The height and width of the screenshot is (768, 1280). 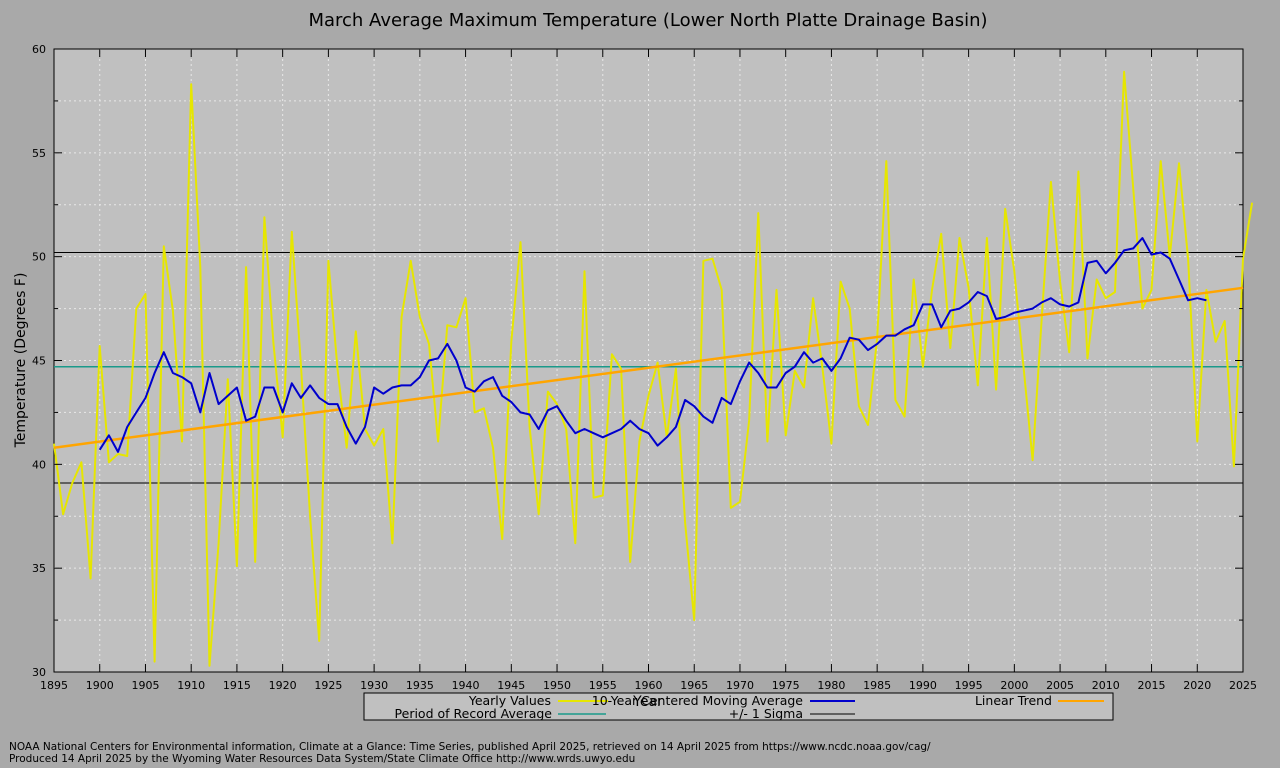 I want to click on y-tick-label: 50, so click(x=39, y=257).